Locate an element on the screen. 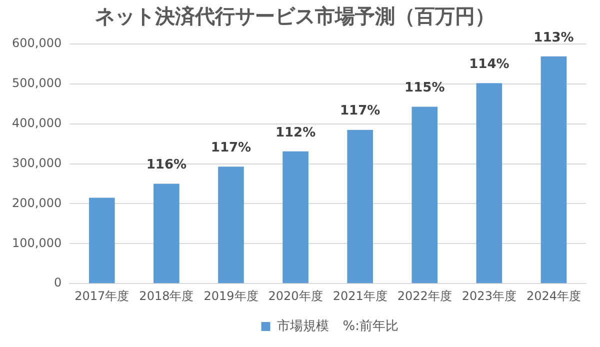  annotation: 112% is located at coordinates (295, 132).